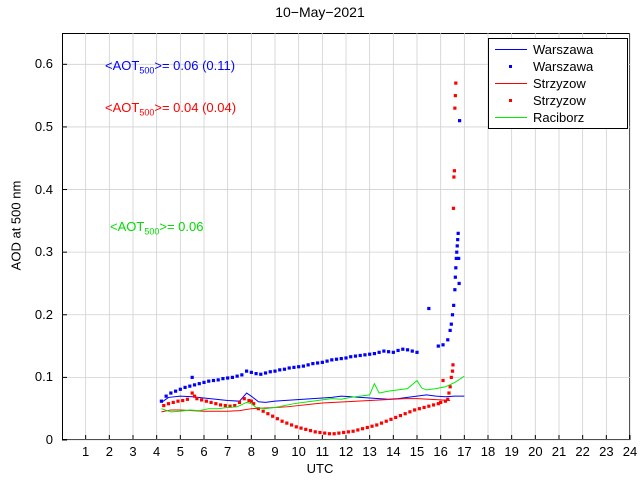 The height and width of the screenshot is (480, 640). What do you see at coordinates (606, 451) in the screenshot?
I see `x-tick-label: 23` at bounding box center [606, 451].